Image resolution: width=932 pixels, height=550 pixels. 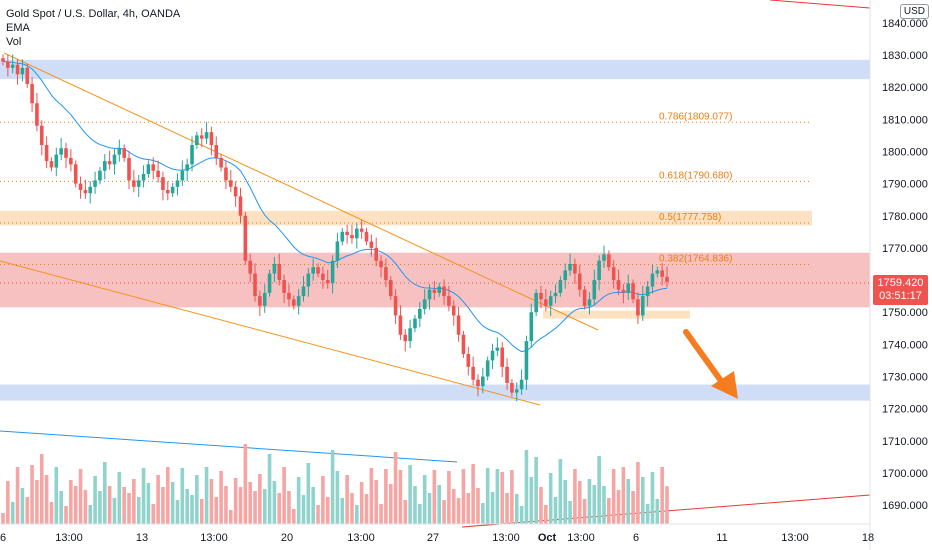 What do you see at coordinates (914, 11) in the screenshot?
I see `currency-badge: USD` at bounding box center [914, 11].